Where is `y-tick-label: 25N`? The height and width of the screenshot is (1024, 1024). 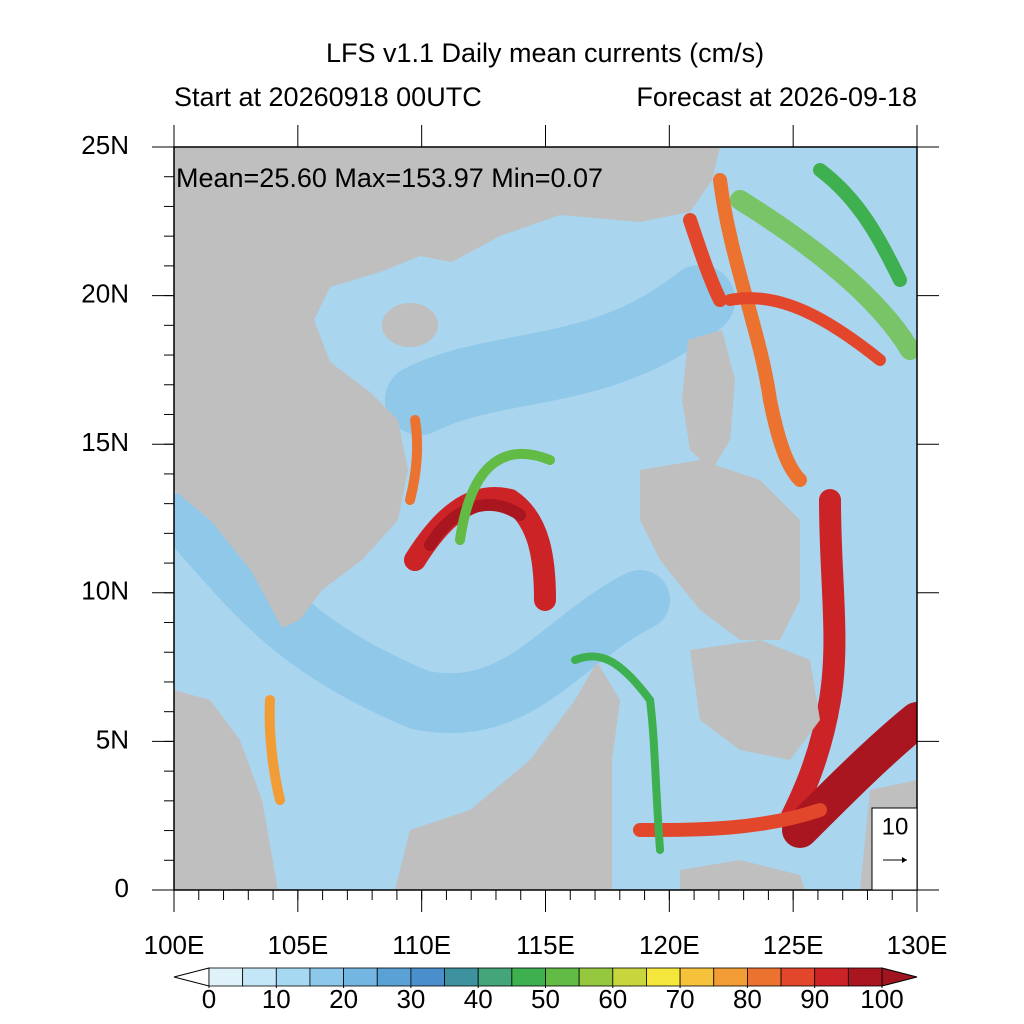
y-tick-label: 25N is located at coordinates (105, 145).